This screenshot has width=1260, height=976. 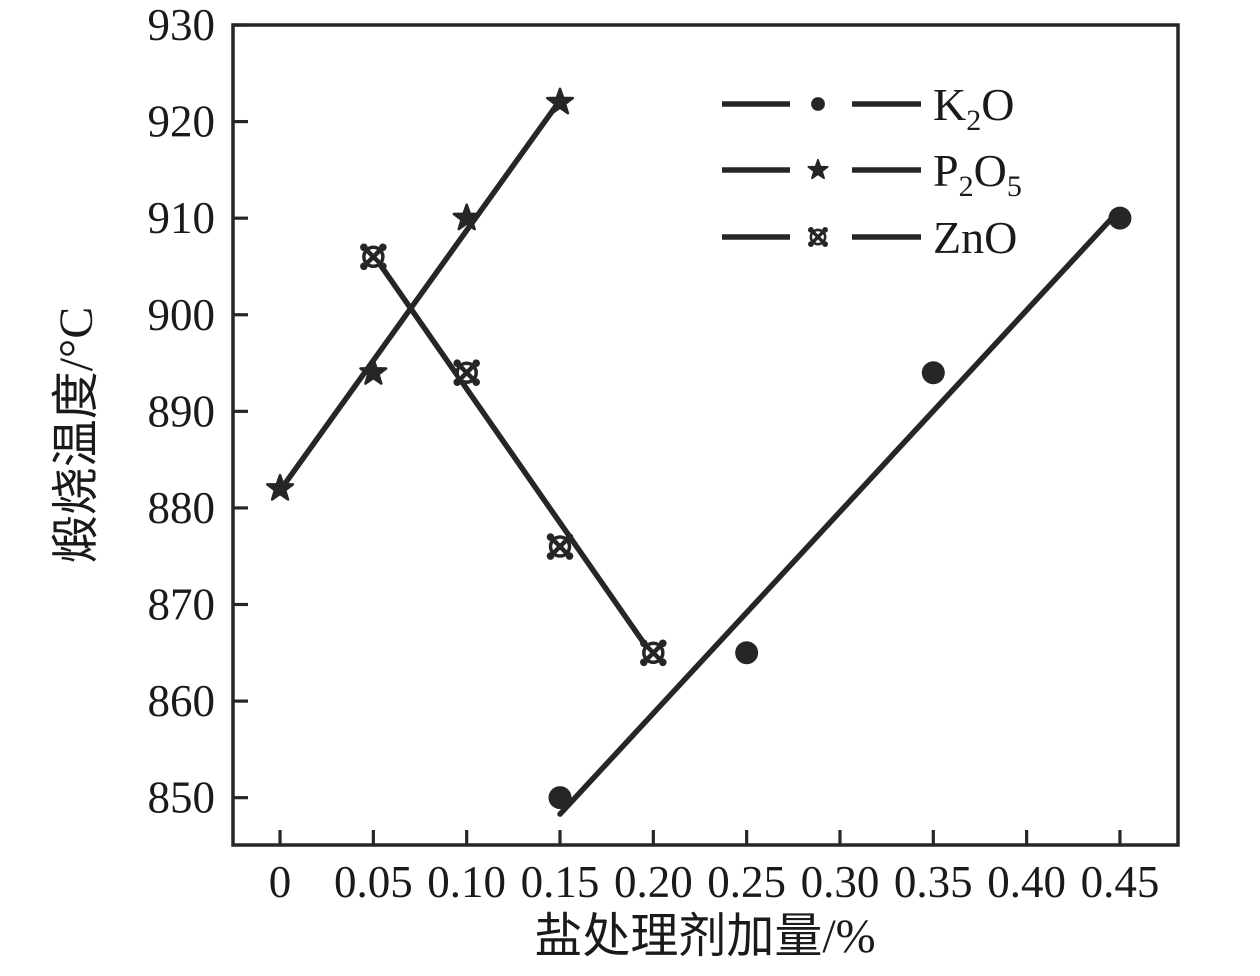 I want to click on series-ZnO-trend-line, so click(x=513, y=456).